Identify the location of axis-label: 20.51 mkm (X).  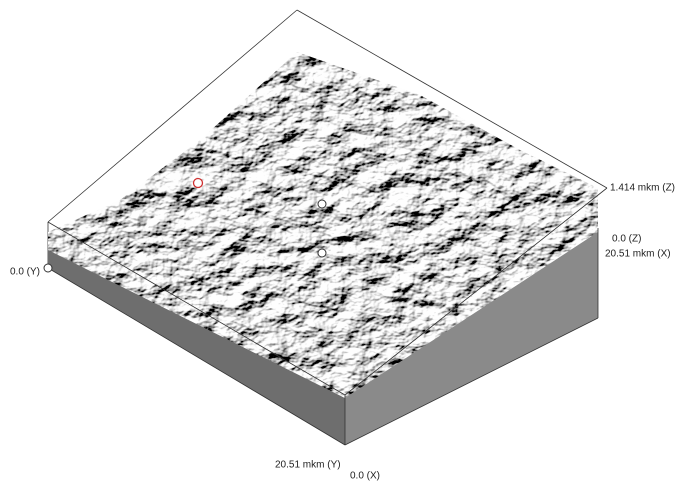
(638, 254).